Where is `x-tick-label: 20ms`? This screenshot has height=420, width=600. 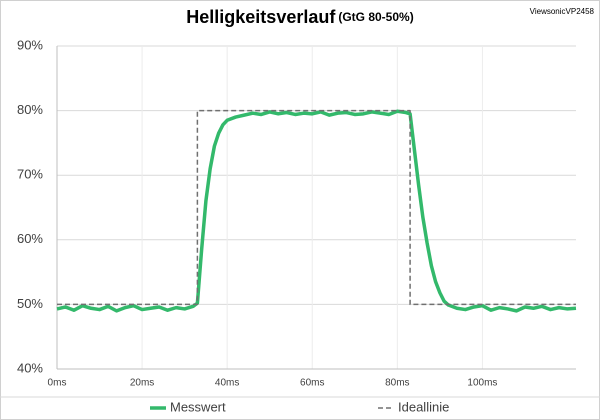
x-tick-label: 20ms is located at coordinates (142, 383).